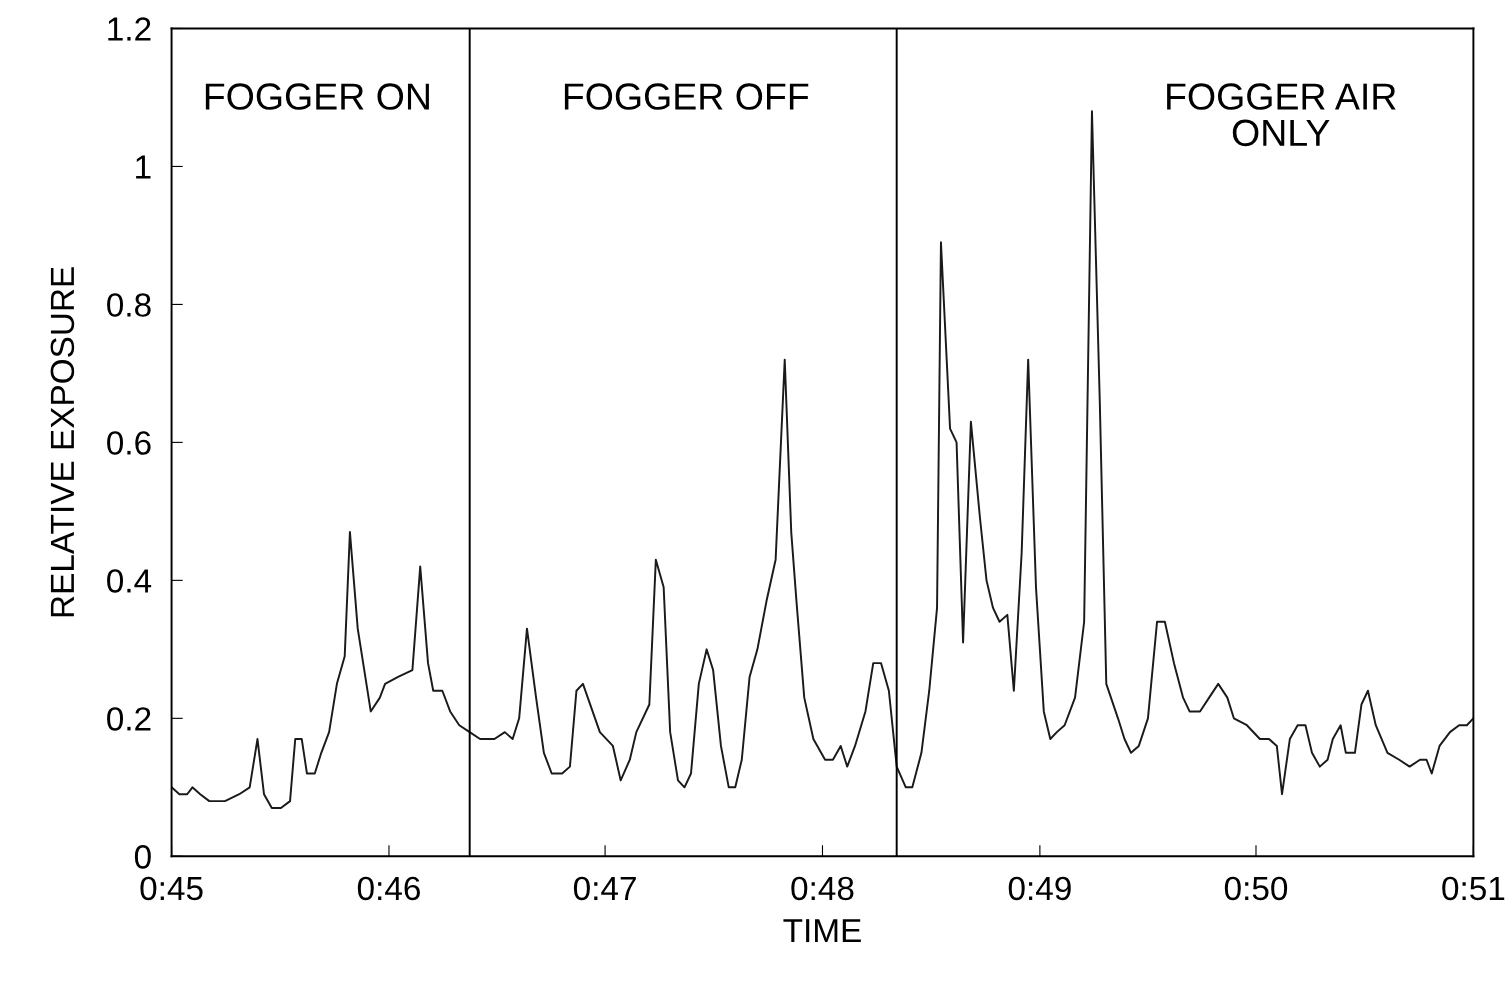 The width and height of the screenshot is (1505, 982). I want to click on y-tick-label: 0.8, so click(129, 305).